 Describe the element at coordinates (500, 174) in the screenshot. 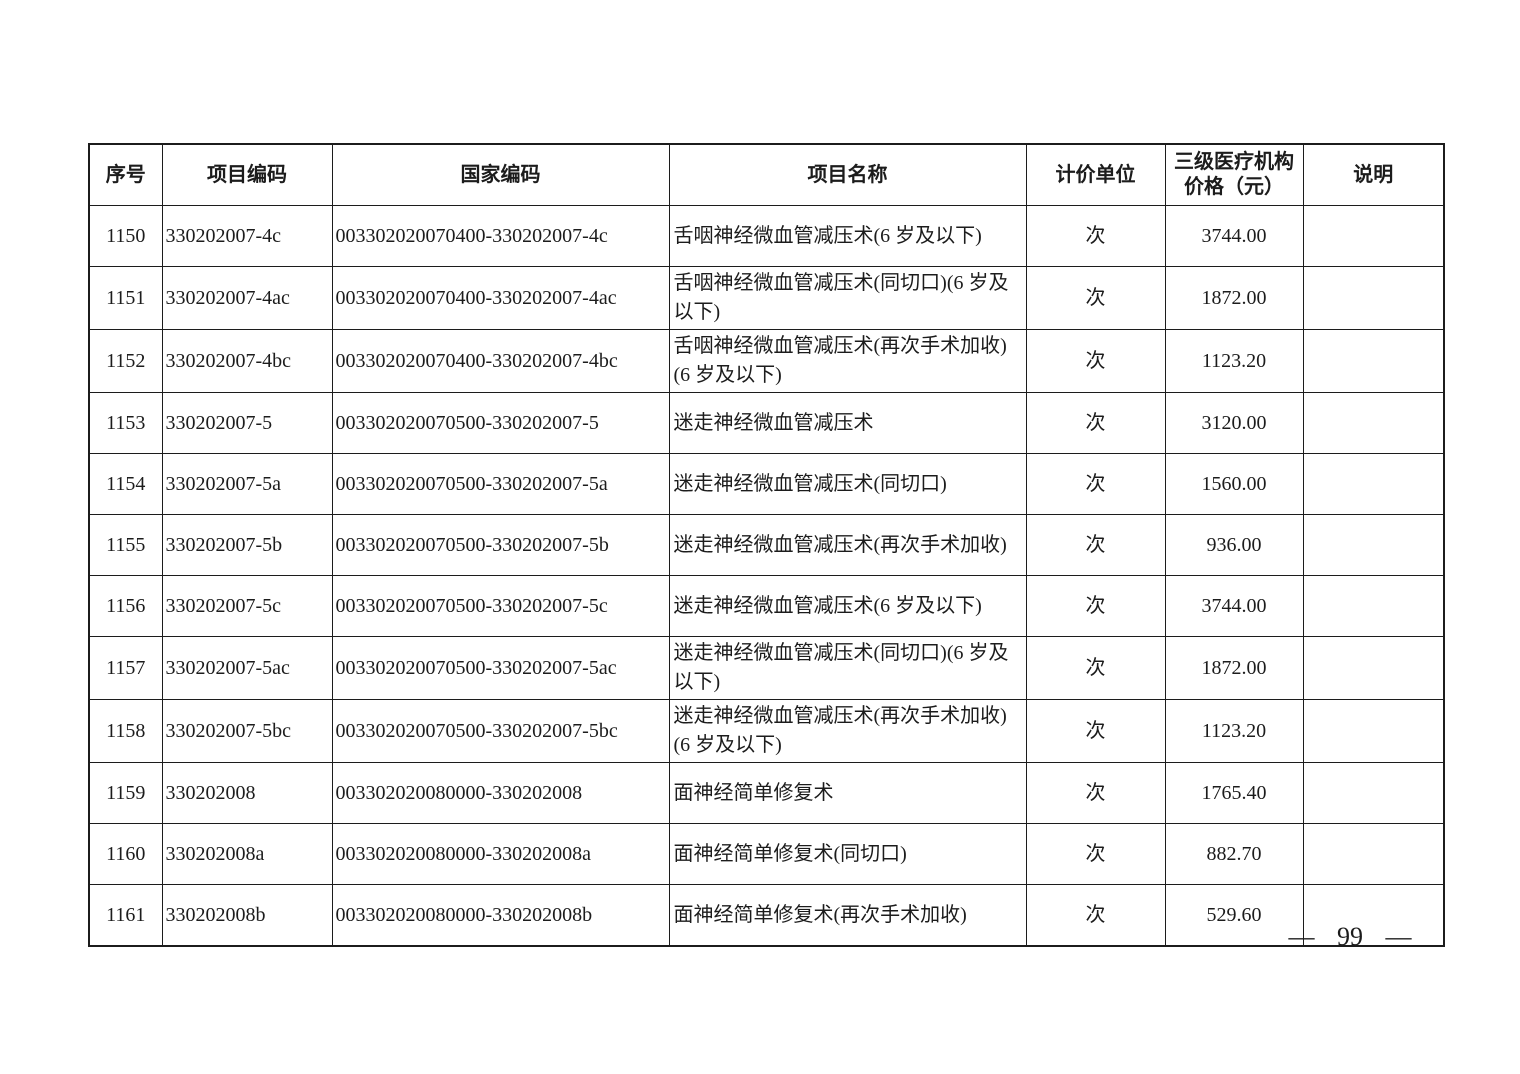

I see `col-header-national-code: 国家编码` at that location.